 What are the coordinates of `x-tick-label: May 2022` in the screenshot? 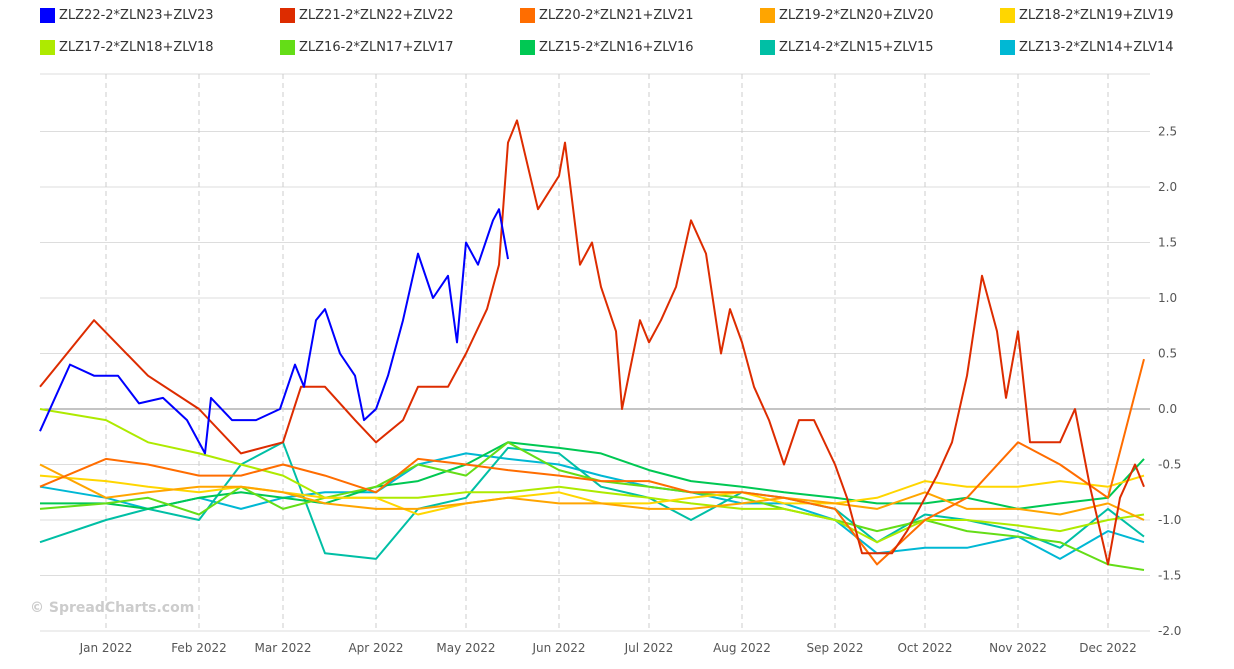 It's located at (465, 648).